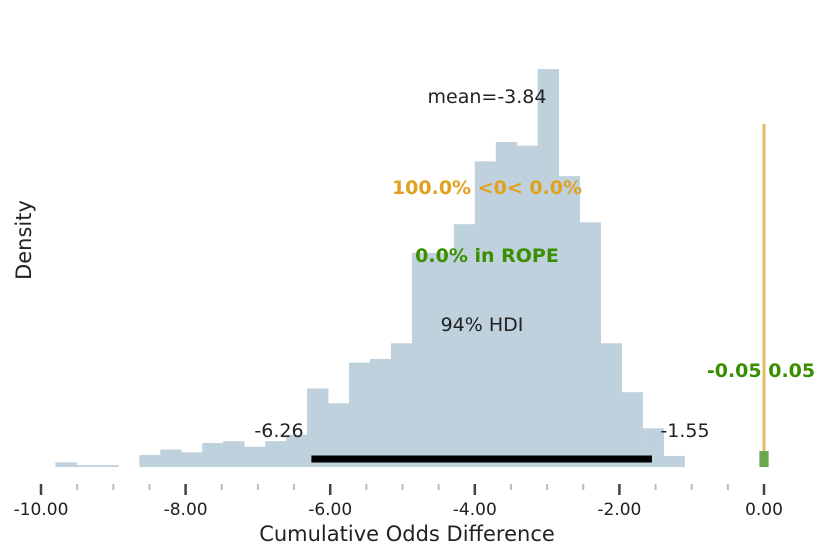  I want to click on x-axis-ticks, so click(402, 489).